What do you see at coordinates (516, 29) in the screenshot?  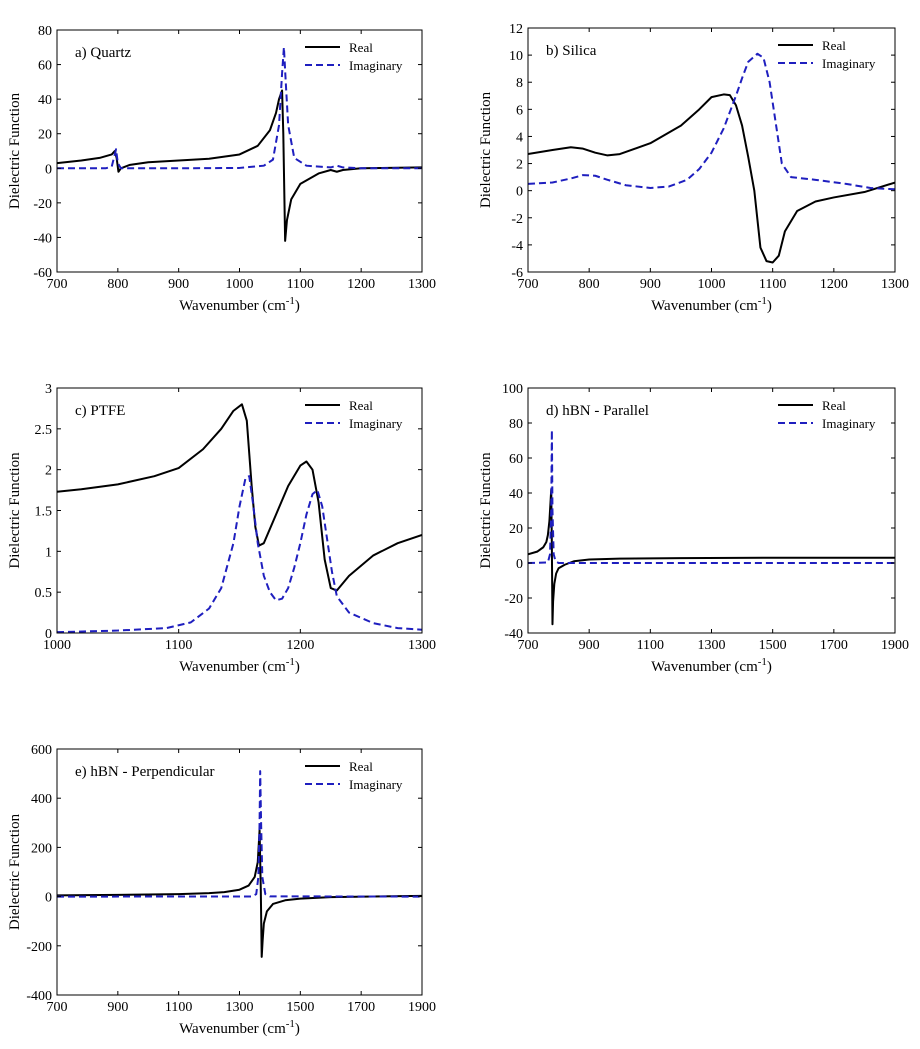 I see `y-tick-label: 12` at bounding box center [516, 29].